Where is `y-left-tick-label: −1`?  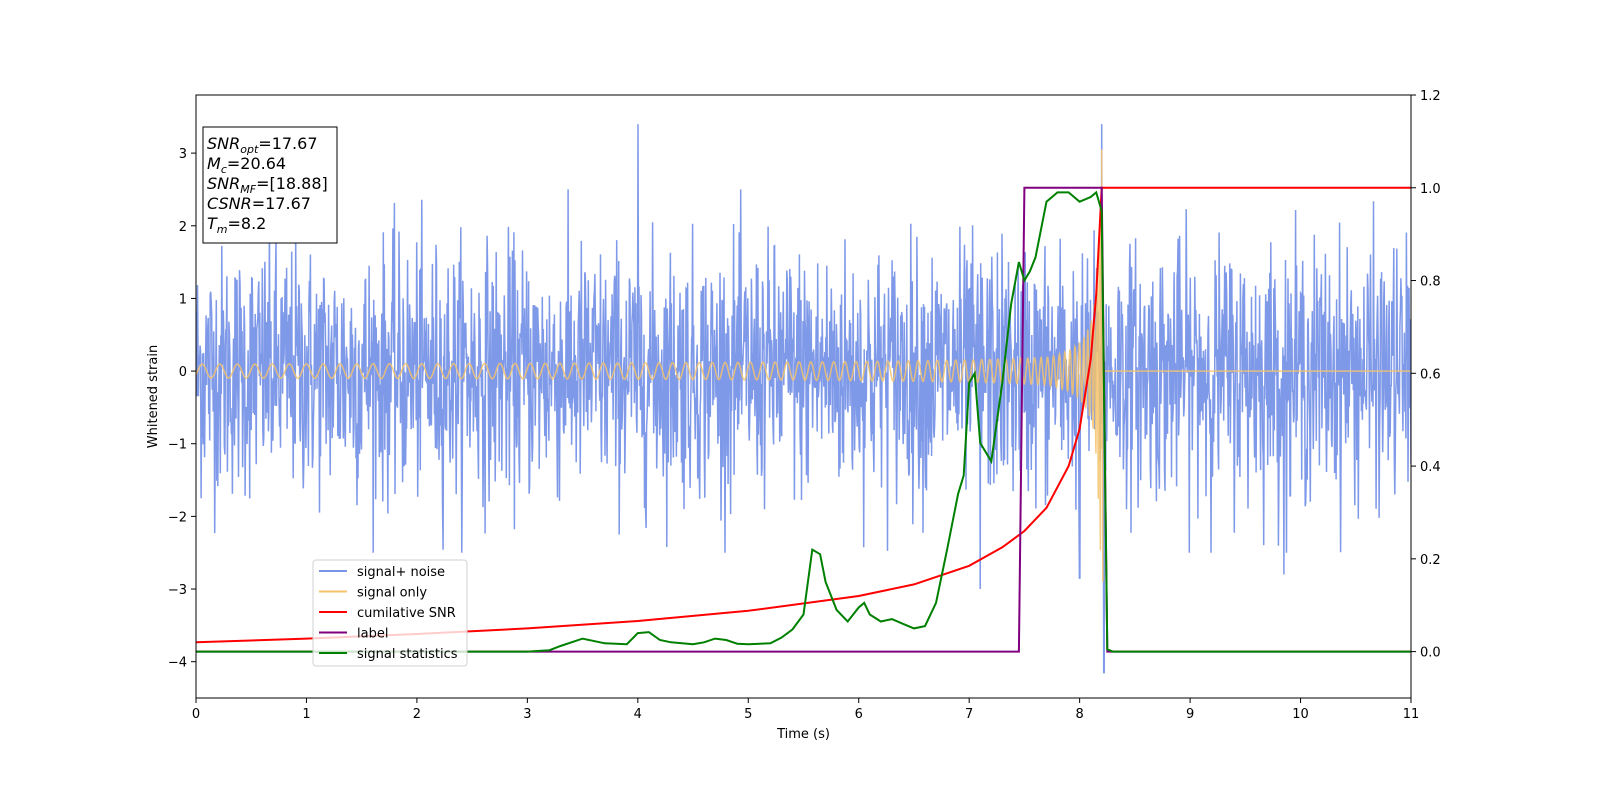 y-left-tick-label: −1 is located at coordinates (177, 445).